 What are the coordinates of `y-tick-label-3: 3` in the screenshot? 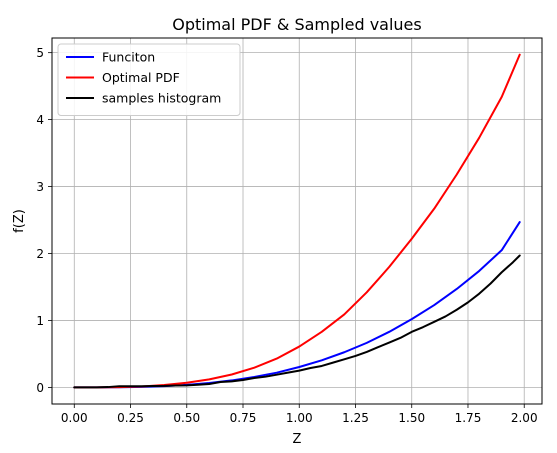 It's located at (40, 187).